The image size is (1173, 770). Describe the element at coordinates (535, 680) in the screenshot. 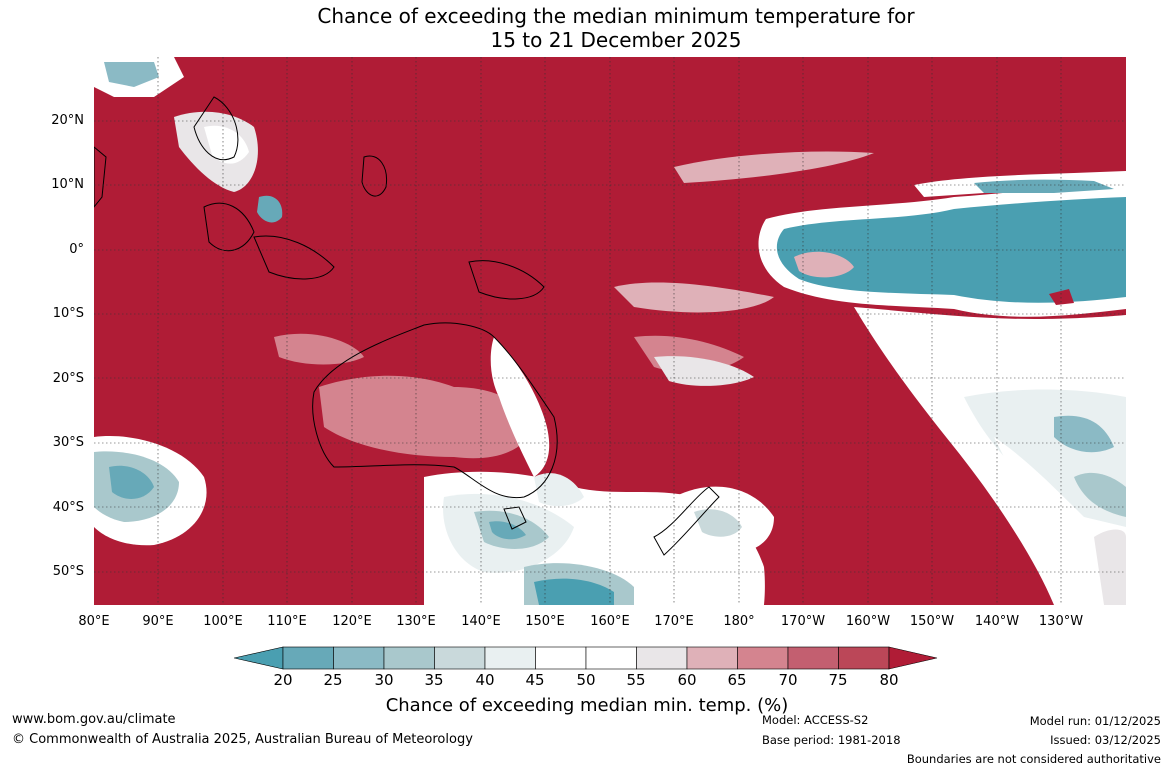

I see `colorbar-tick: 45` at that location.